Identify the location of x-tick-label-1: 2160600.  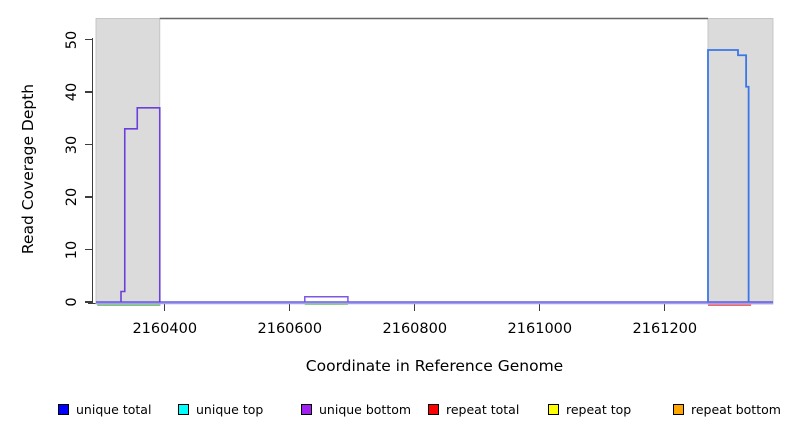
(290, 329).